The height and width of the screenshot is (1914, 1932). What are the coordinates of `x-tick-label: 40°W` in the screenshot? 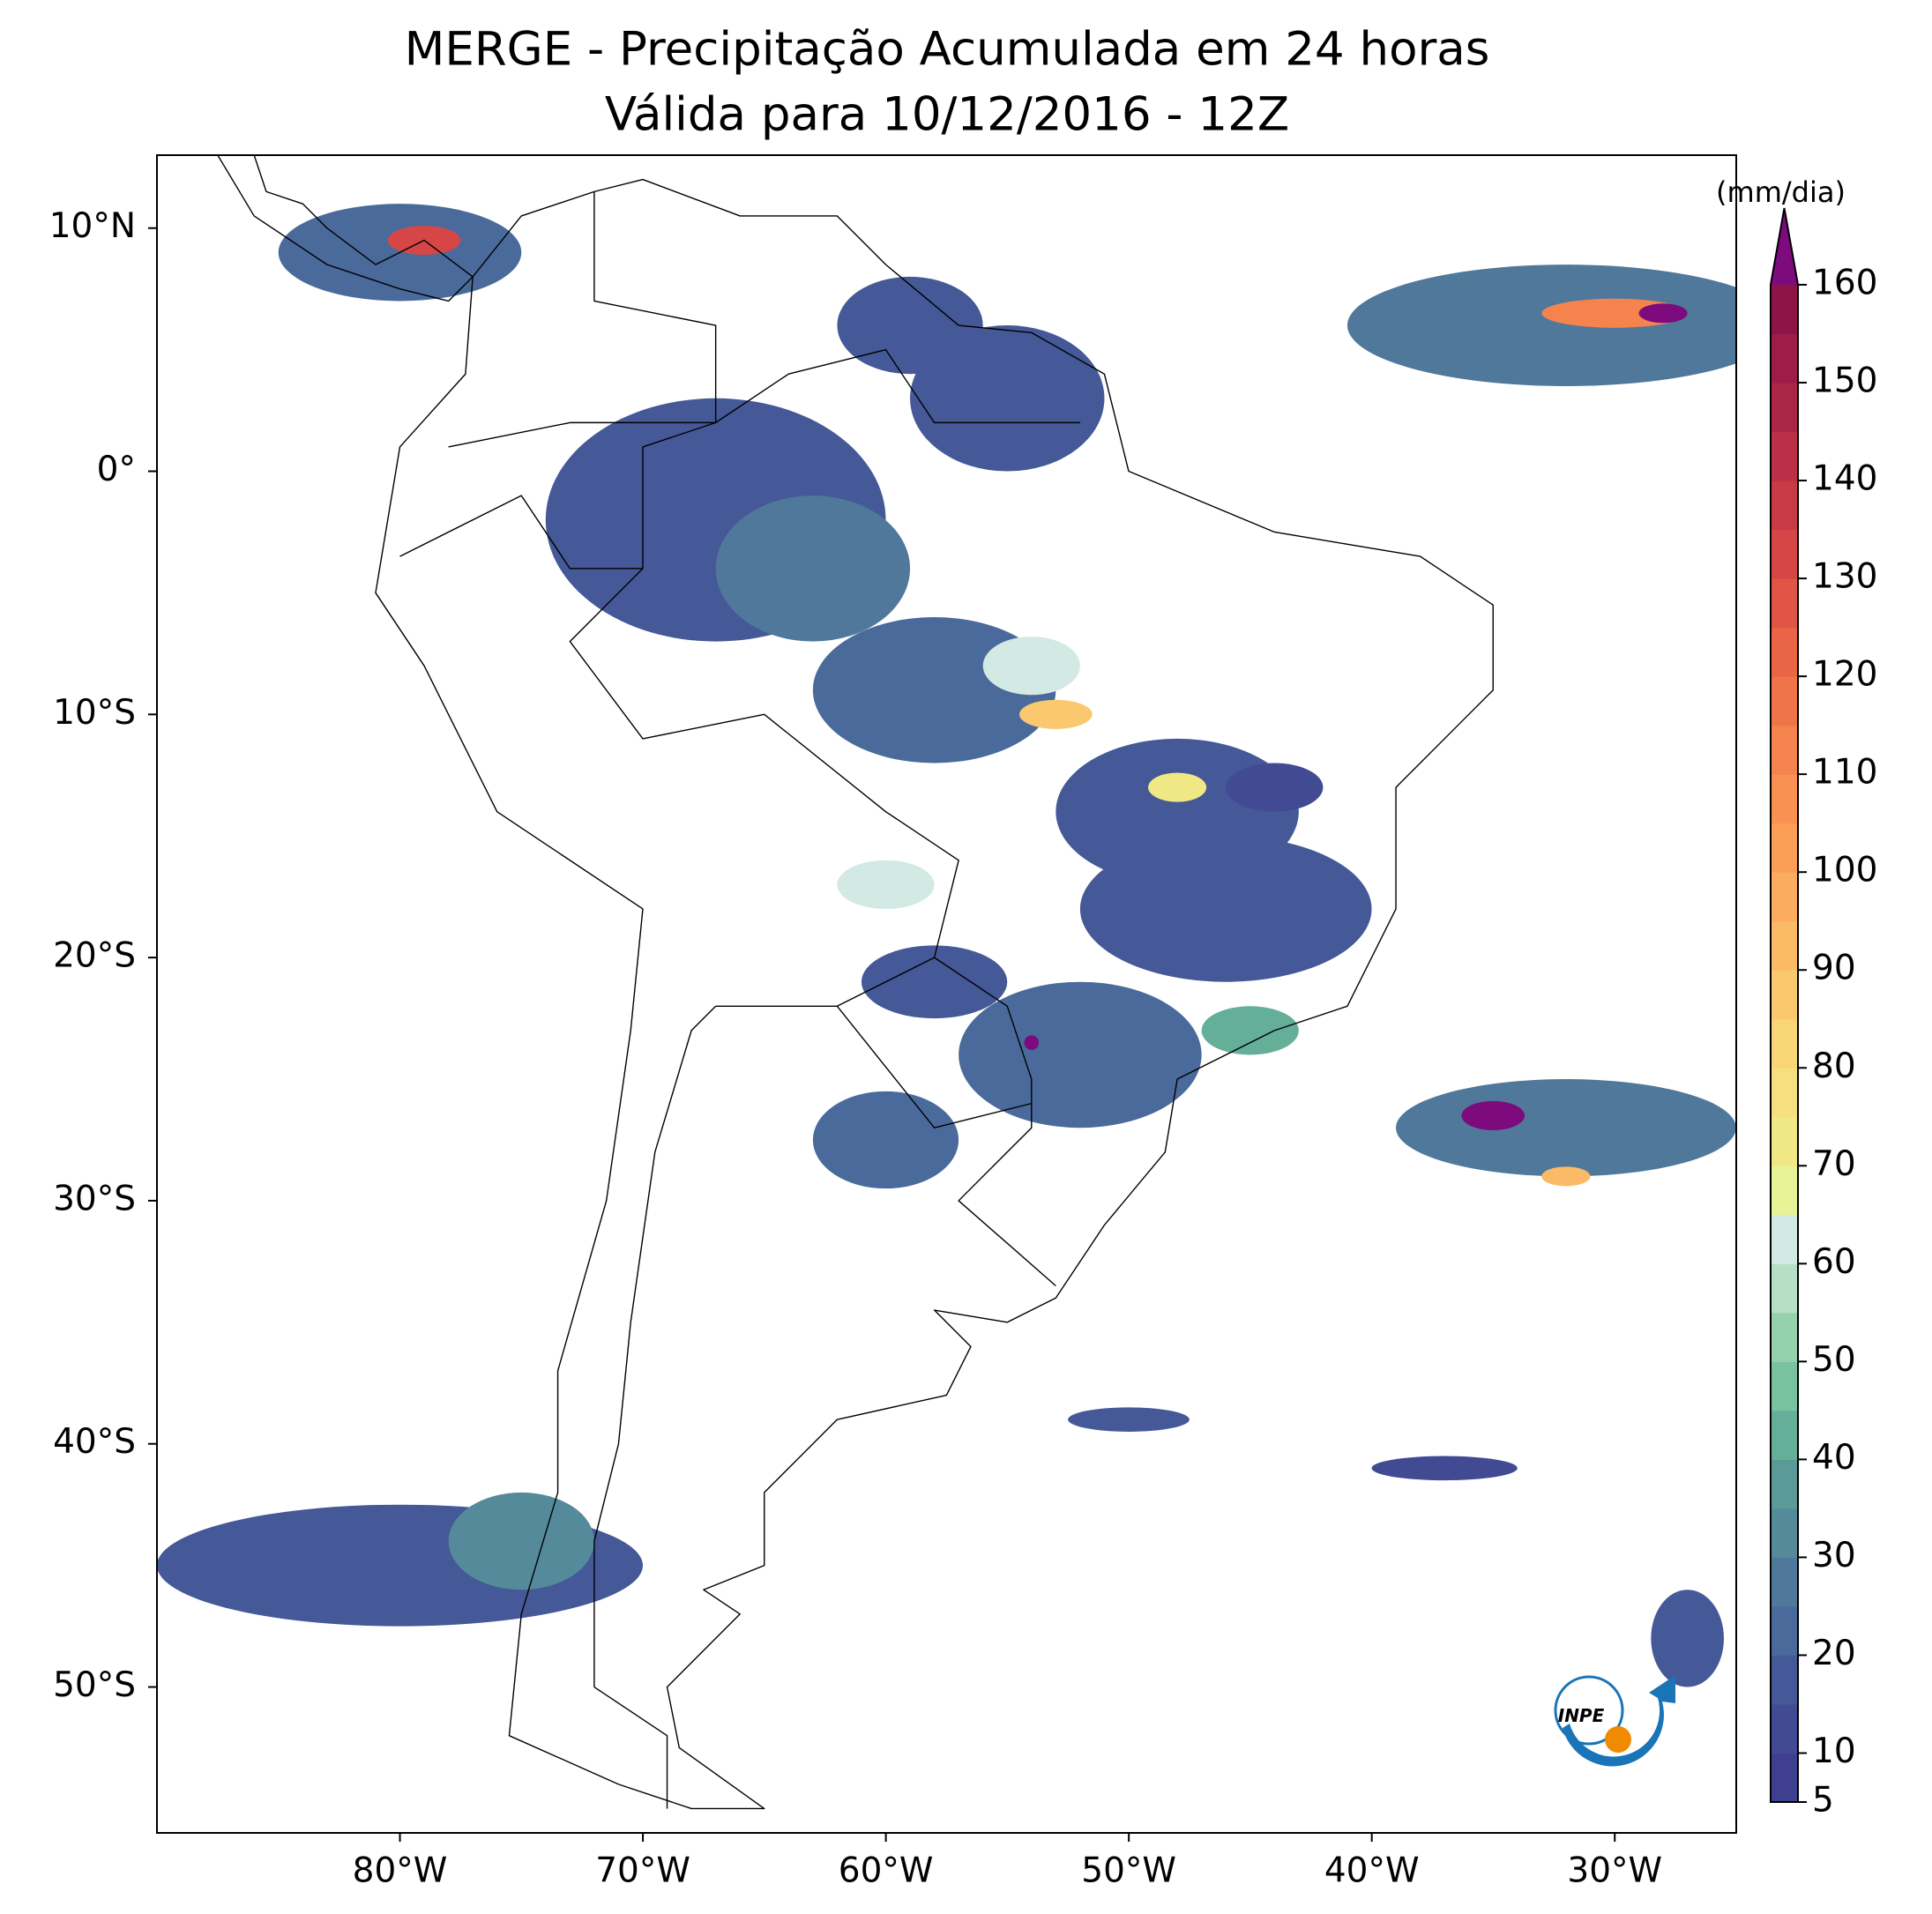 It's located at (1372, 1871).